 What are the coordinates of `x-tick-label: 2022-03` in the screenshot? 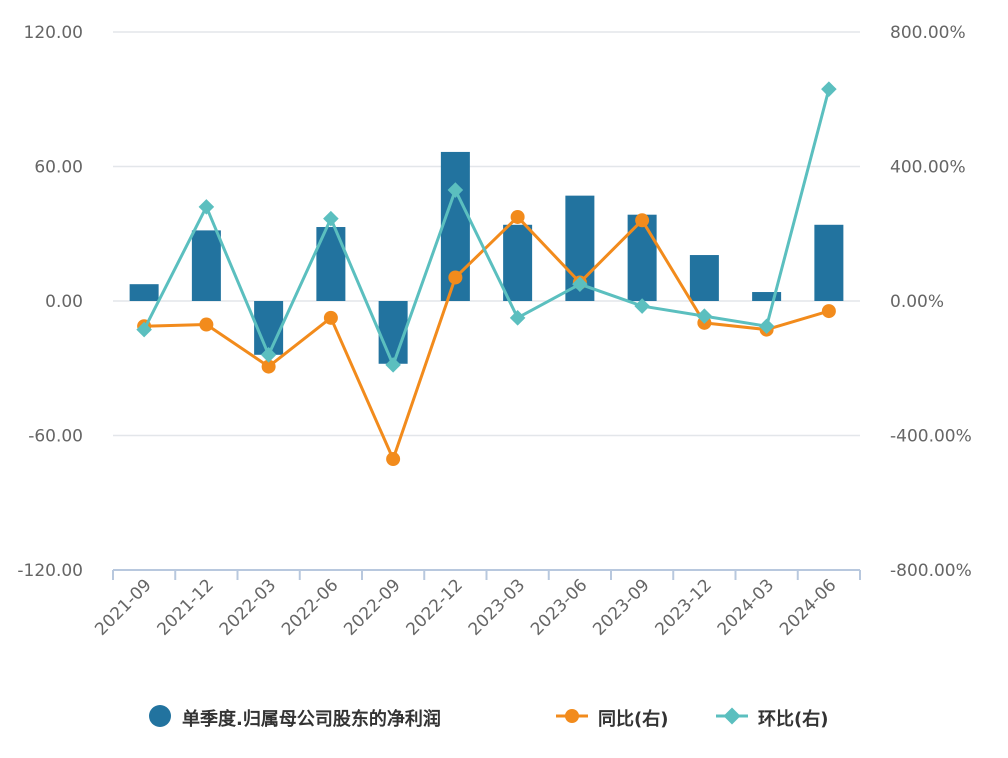 It's located at (248, 607).